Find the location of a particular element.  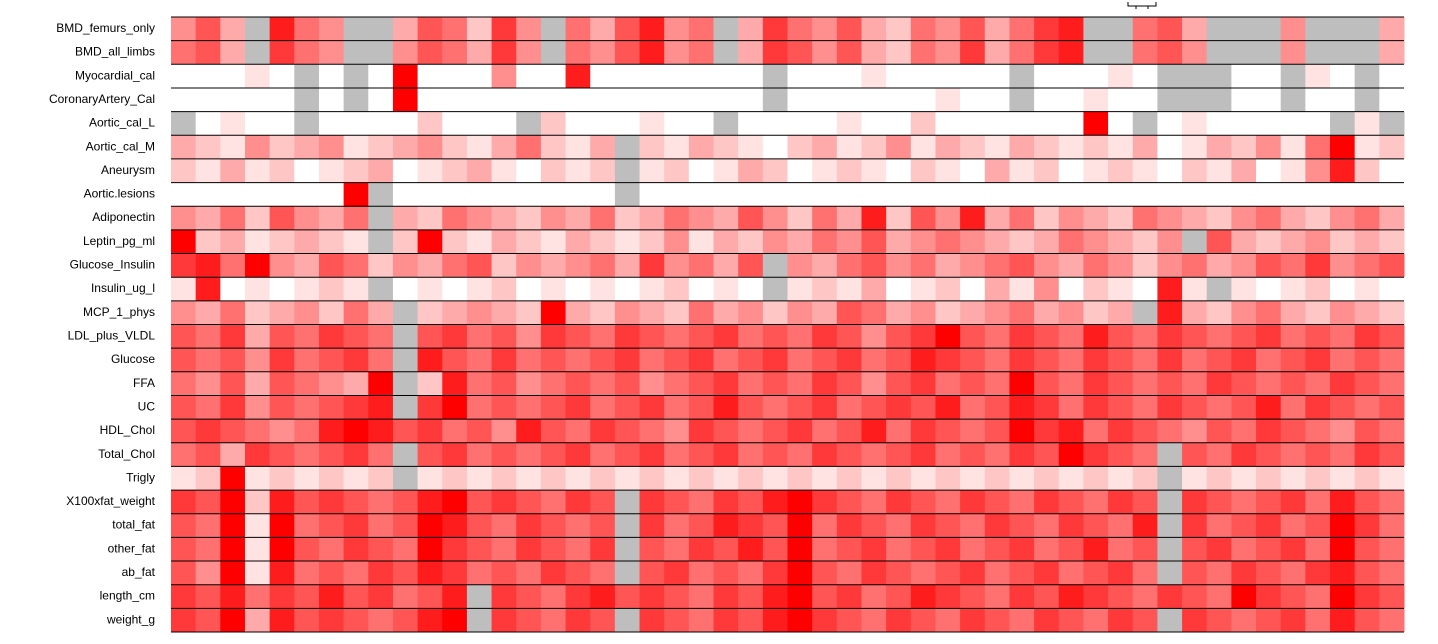

row-label: Glucose is located at coordinates (133, 359).